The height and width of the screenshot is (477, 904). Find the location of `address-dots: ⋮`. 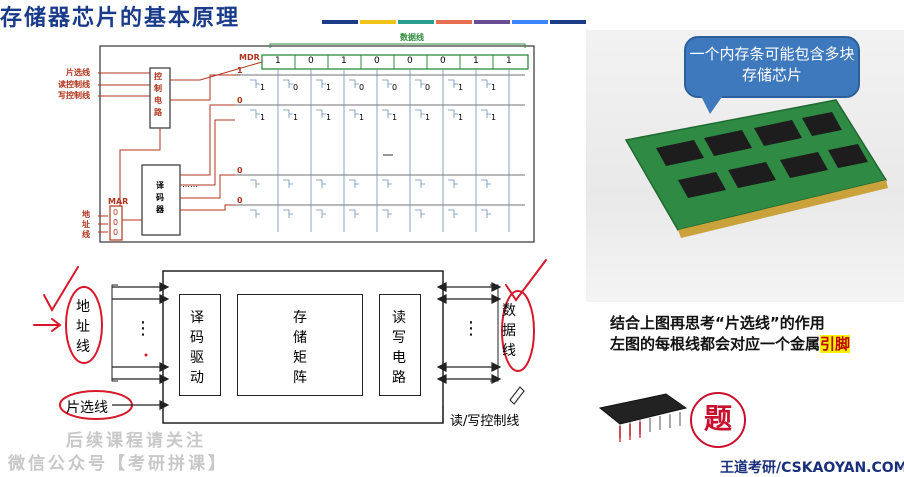

address-dots: ⋮ is located at coordinates (143, 328).